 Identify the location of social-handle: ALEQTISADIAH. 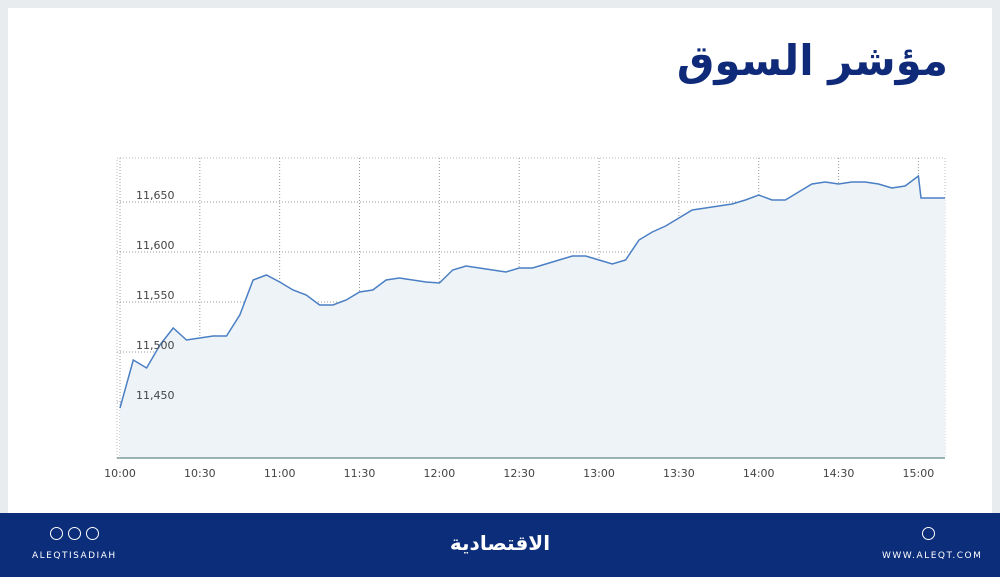
(74, 556).